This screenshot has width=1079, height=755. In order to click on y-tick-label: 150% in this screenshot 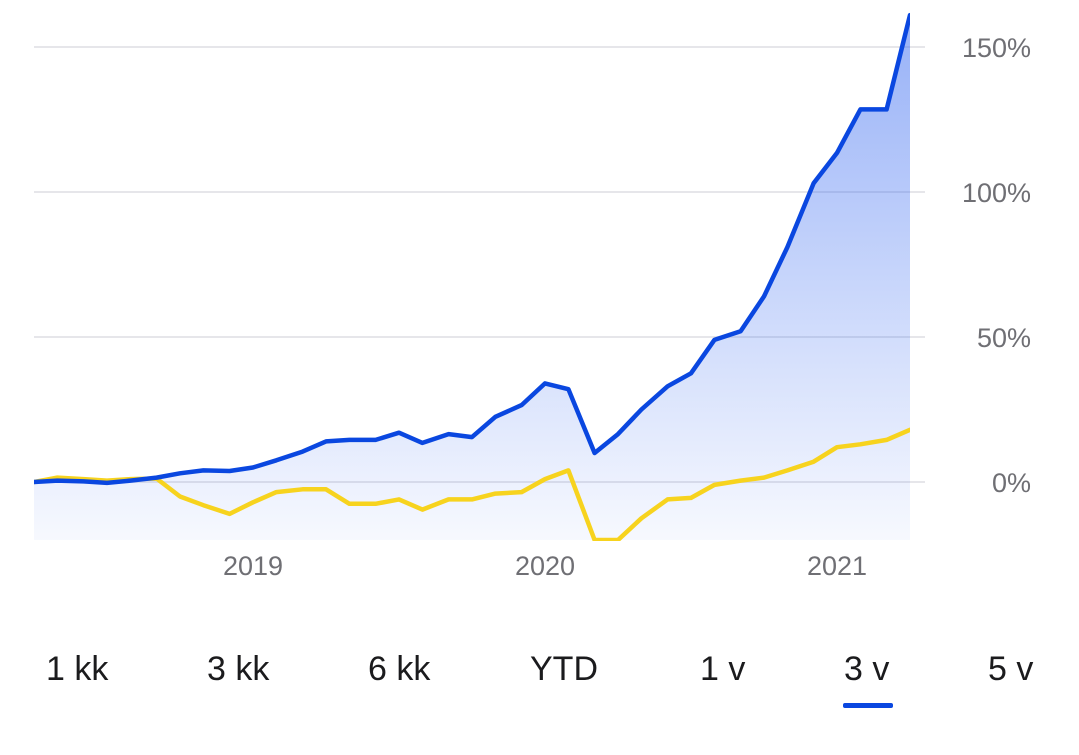, I will do `click(996, 48)`.